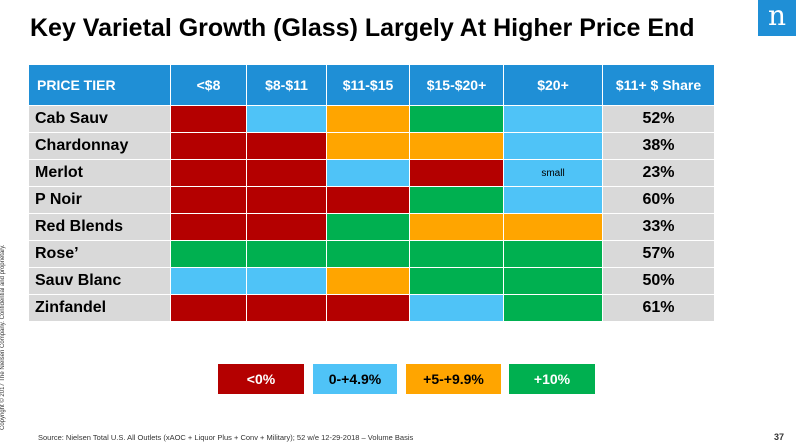 The width and height of the screenshot is (800, 448). I want to click on legend-item: +5-+9.9%, so click(453, 379).